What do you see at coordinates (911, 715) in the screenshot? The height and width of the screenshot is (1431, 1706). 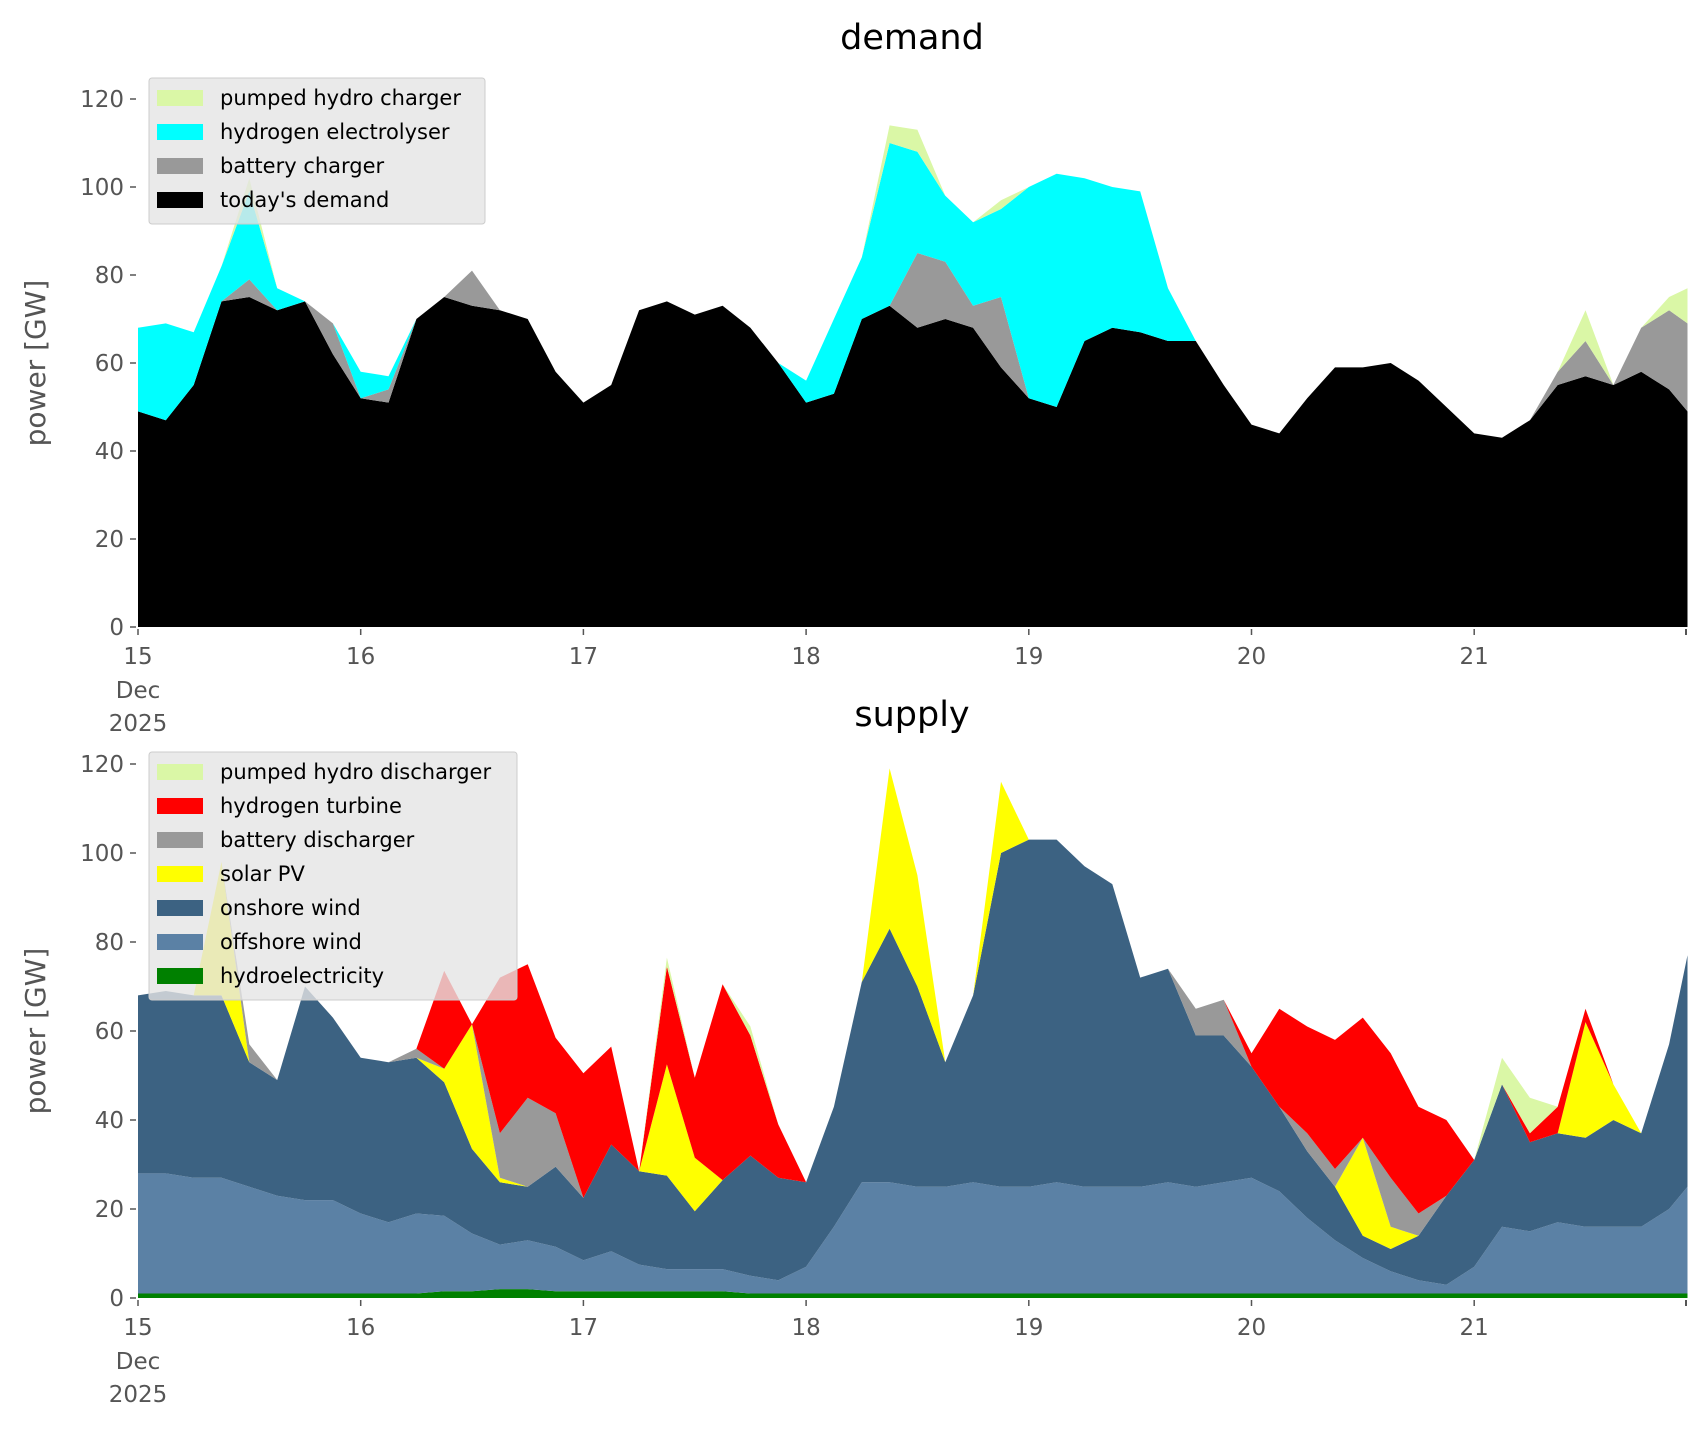 I see `chart-title: supply` at bounding box center [911, 715].